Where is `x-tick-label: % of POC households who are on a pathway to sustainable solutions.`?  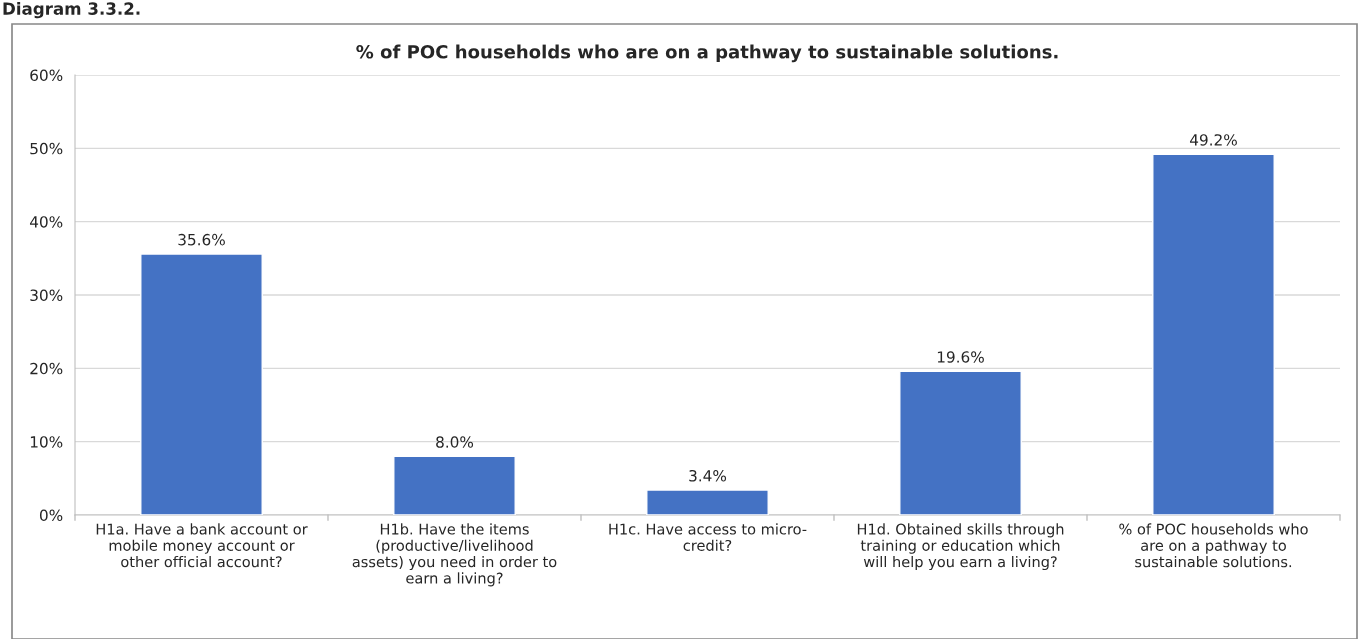 x-tick-label: % of POC households who are on a pathway to sustainable solutions. is located at coordinates (1213, 545).